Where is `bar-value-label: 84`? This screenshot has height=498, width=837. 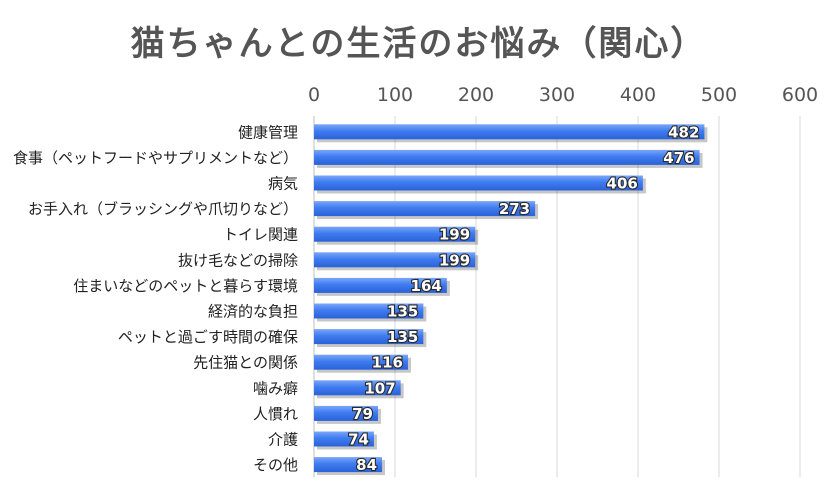 bar-value-label: 84 is located at coordinates (366, 465).